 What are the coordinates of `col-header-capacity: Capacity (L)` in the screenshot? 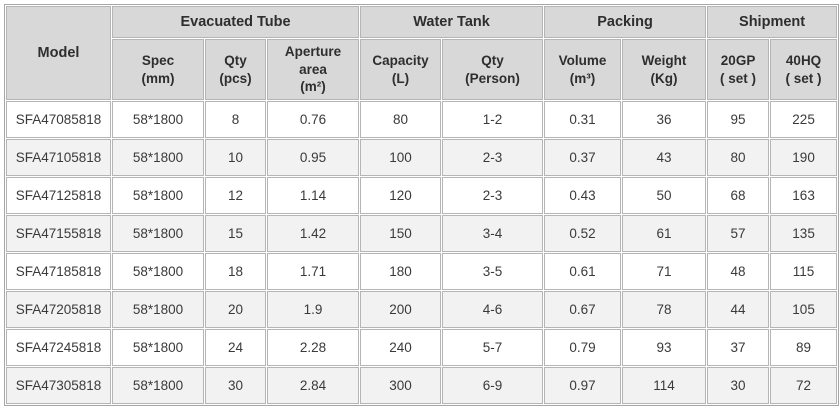 It's located at (401, 69).